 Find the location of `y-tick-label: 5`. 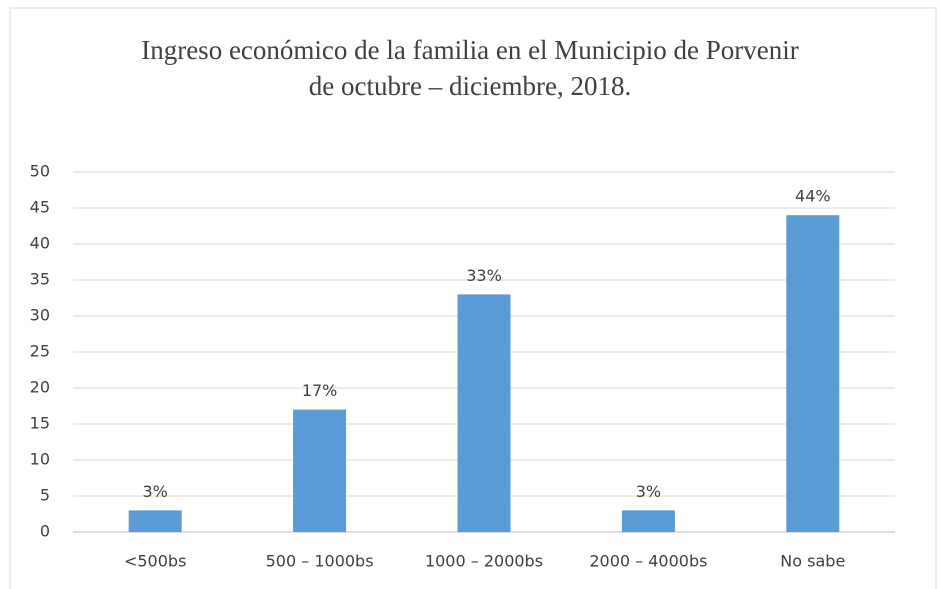

y-tick-label: 5 is located at coordinates (45, 495).